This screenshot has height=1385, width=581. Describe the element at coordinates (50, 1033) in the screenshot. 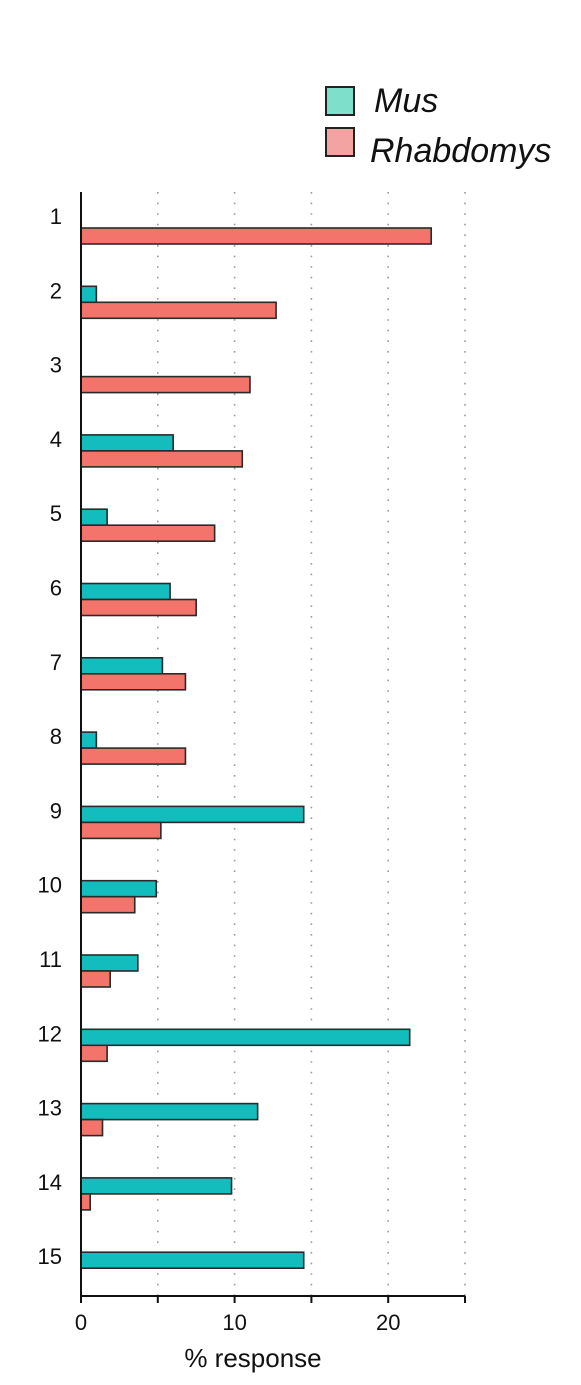

I see `category-label-12: 12` at that location.